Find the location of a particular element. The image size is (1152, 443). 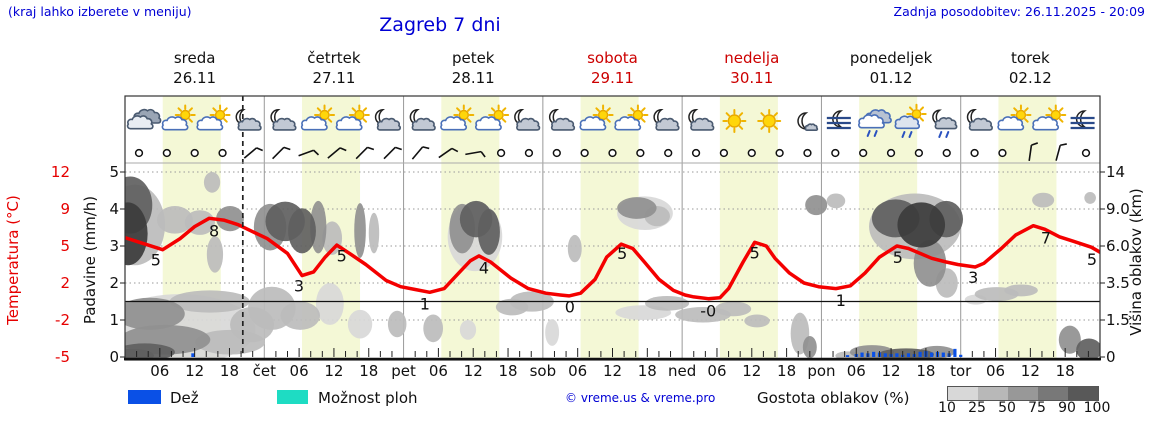

day-name: sobota is located at coordinates (612, 58).